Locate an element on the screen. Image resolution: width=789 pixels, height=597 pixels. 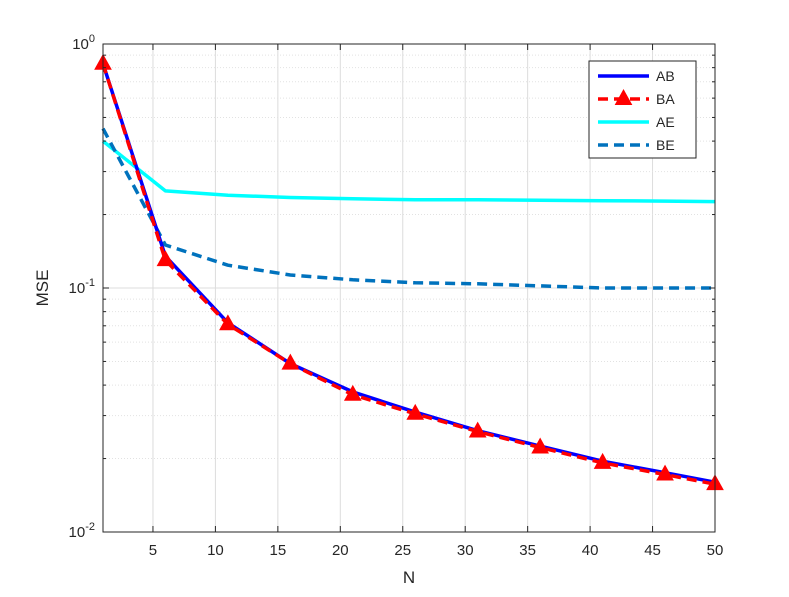
legend-label-ba: BA is located at coordinates (665, 99).